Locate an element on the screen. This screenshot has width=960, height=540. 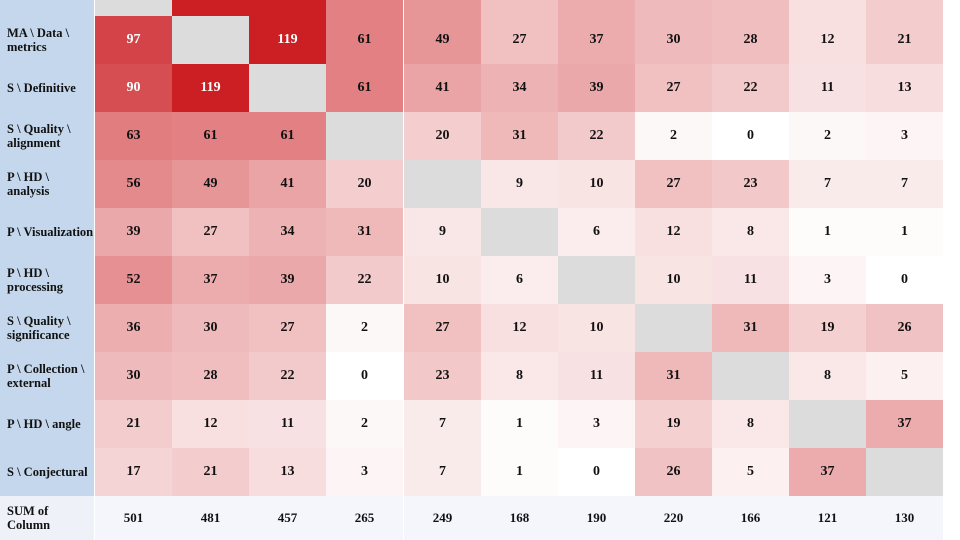
sum-cell: 121 is located at coordinates (827, 518).